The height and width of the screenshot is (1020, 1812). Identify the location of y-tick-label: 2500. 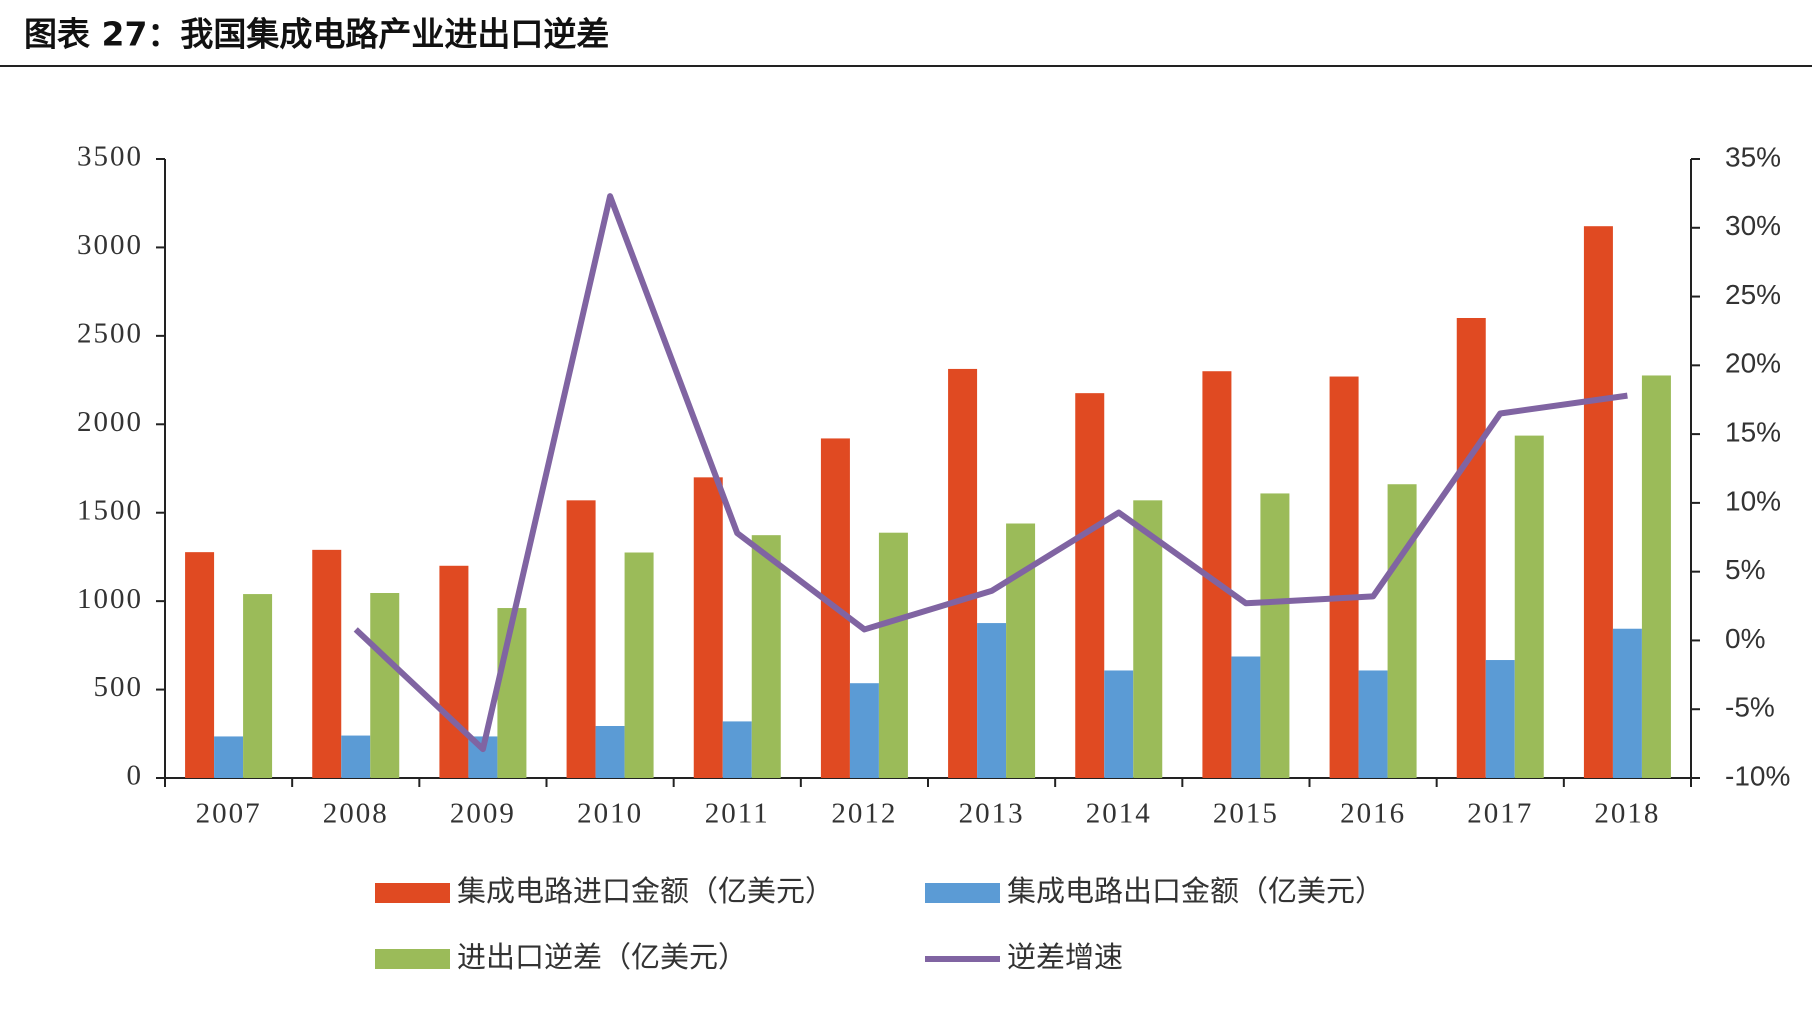
(110, 334).